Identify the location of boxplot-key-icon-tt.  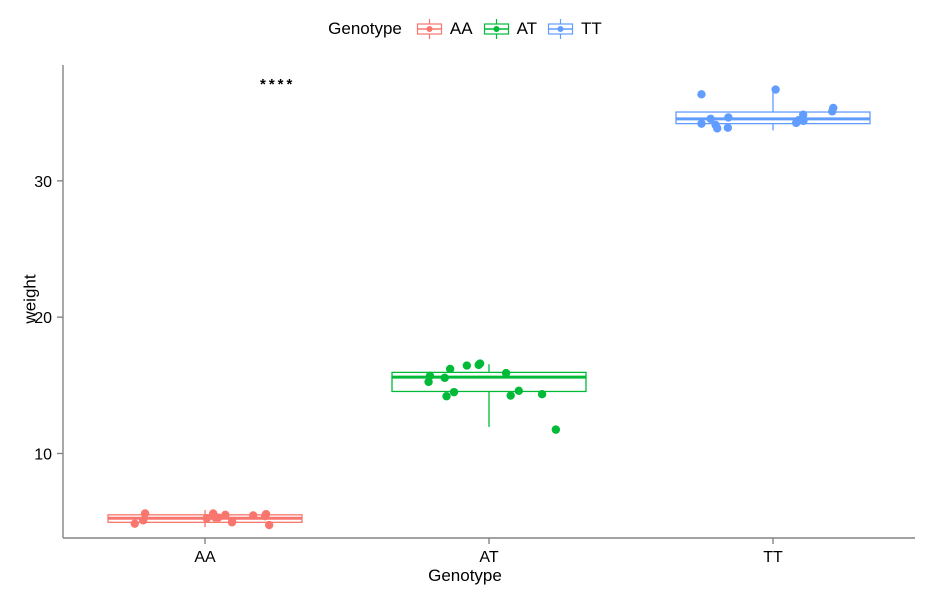
(560, 29).